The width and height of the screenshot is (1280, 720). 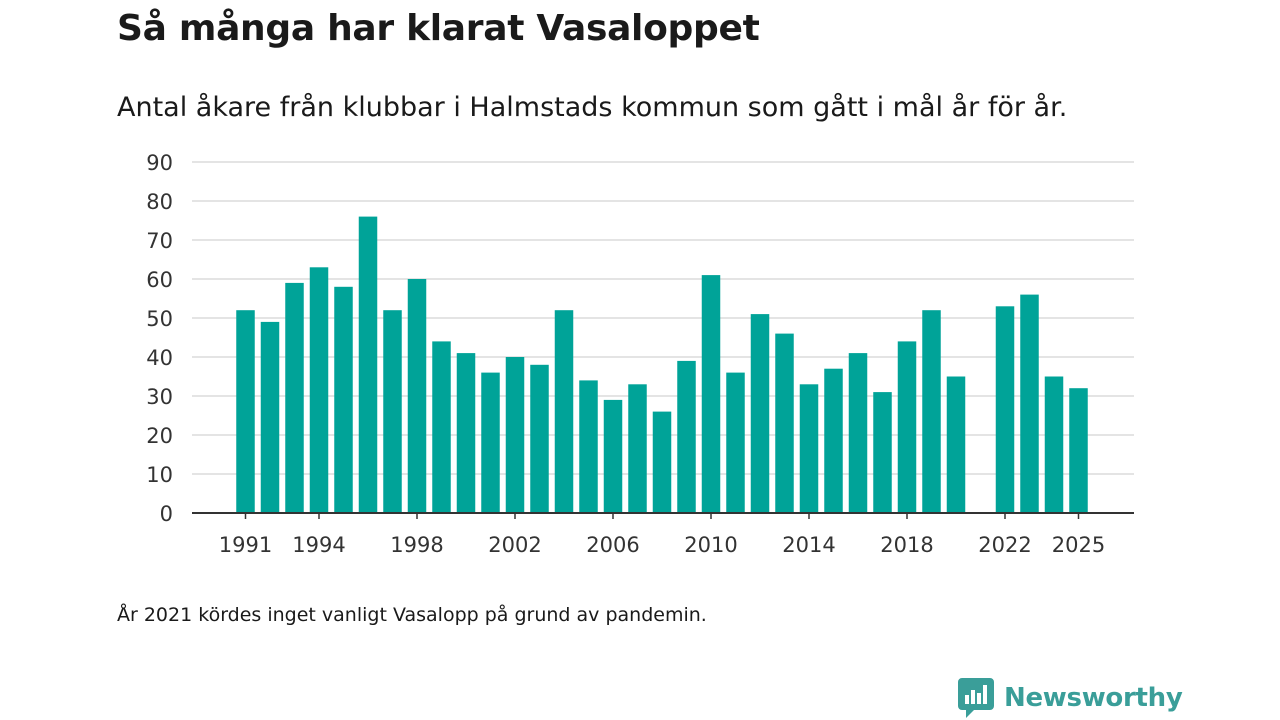 What do you see at coordinates (612, 545) in the screenshot?
I see `x-tick-label: 2006` at bounding box center [612, 545].